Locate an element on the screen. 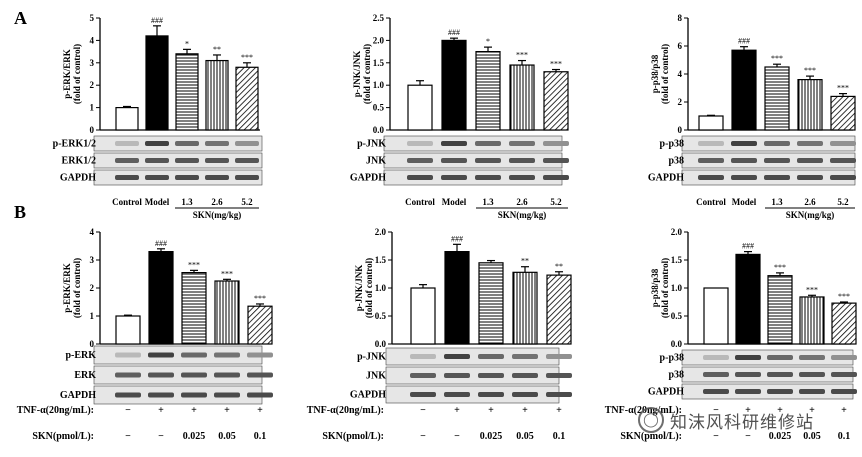  blot-label: JNK is located at coordinates (376, 161).